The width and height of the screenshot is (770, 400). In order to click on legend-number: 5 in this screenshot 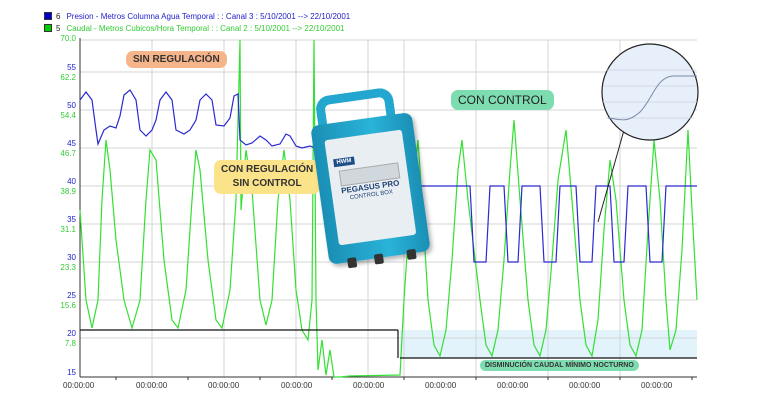, I will do `click(58, 28)`.